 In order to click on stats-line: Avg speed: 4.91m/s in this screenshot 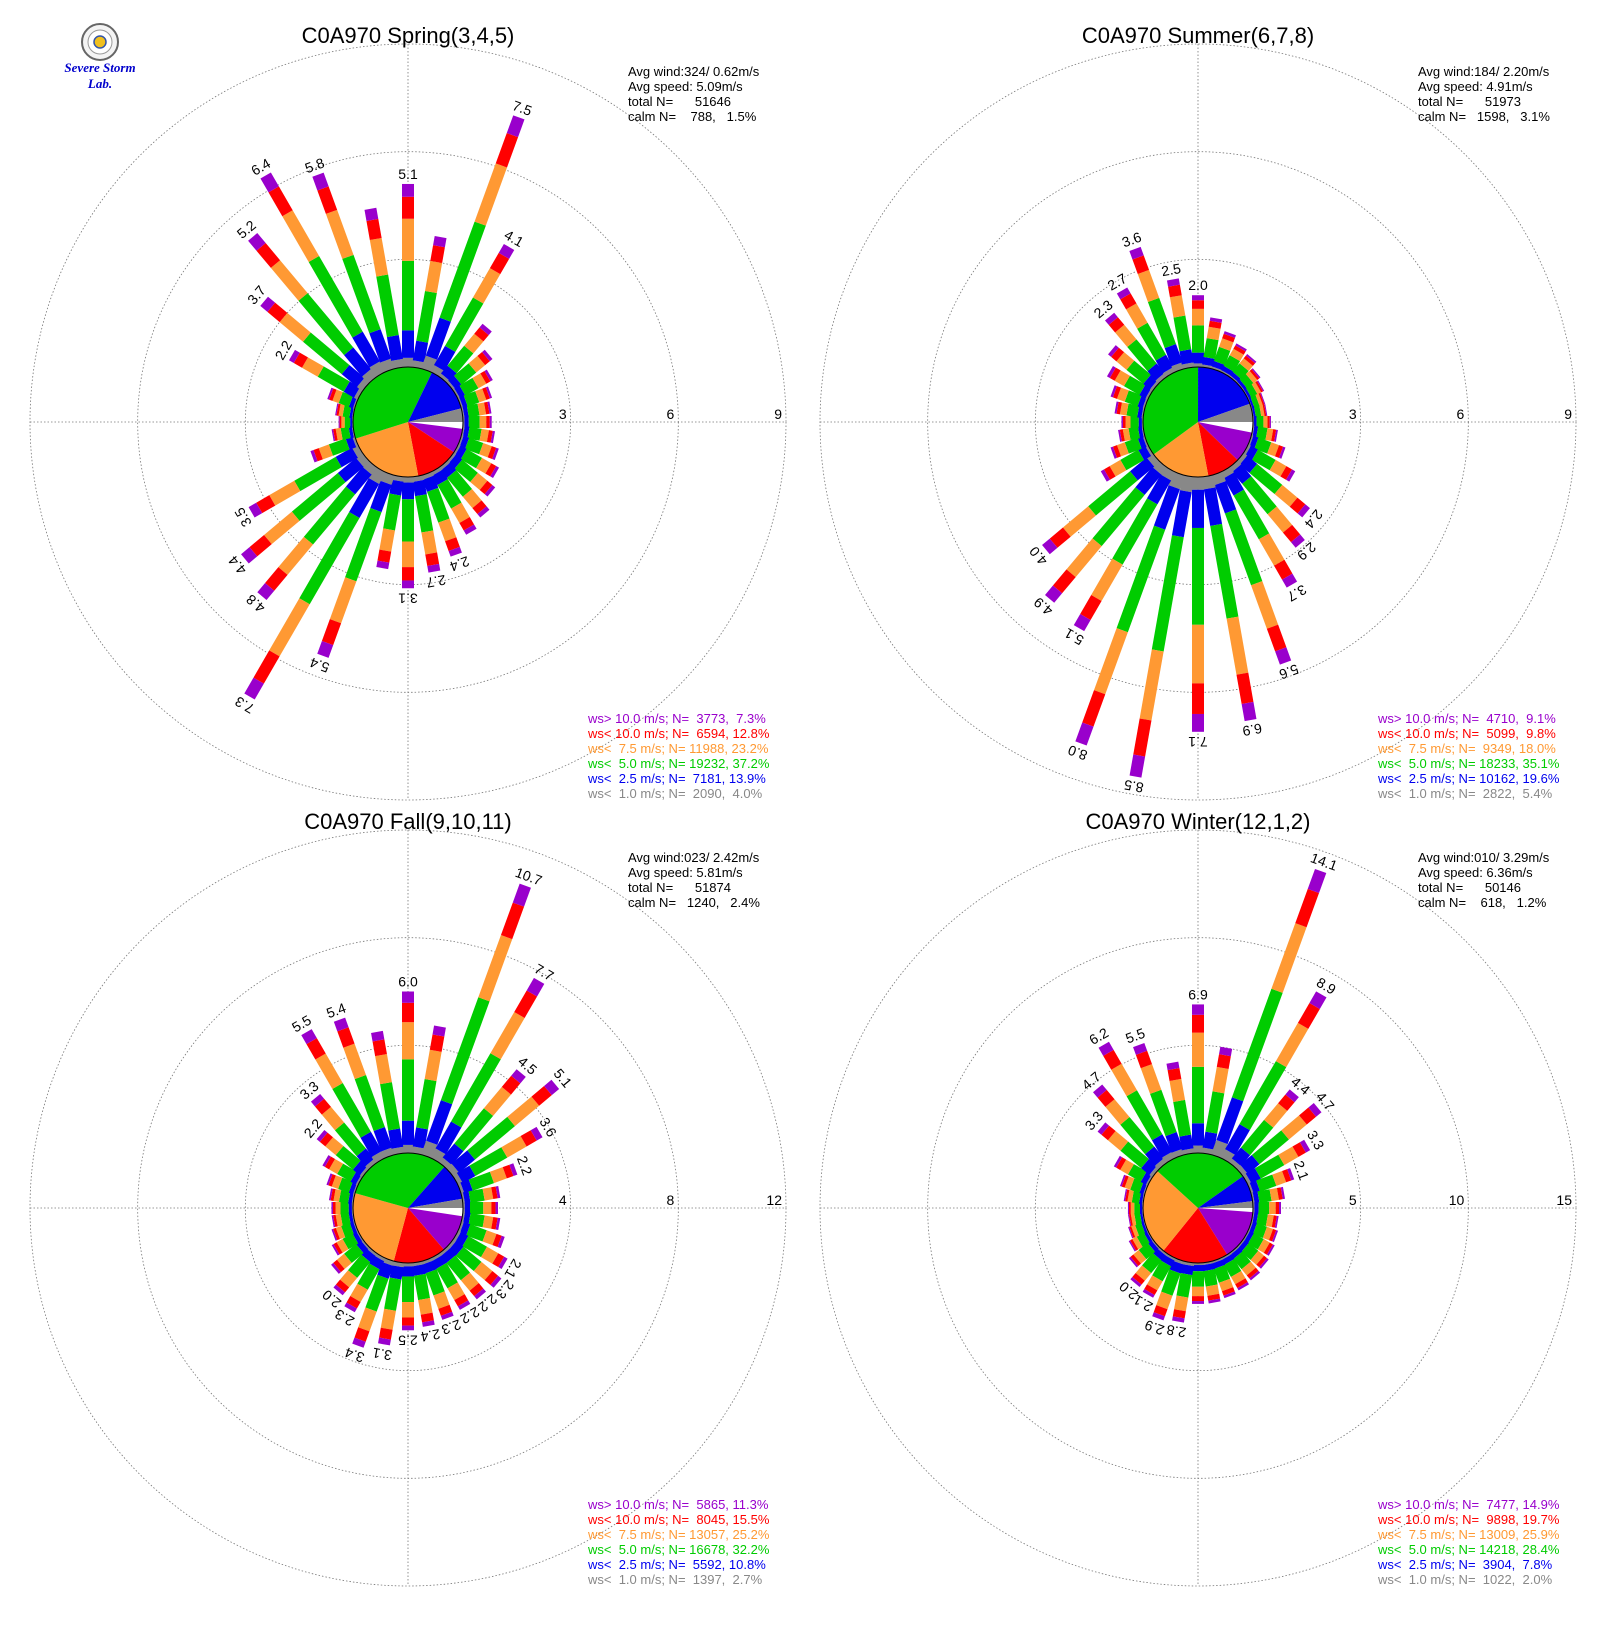, I will do `click(1475, 86)`.